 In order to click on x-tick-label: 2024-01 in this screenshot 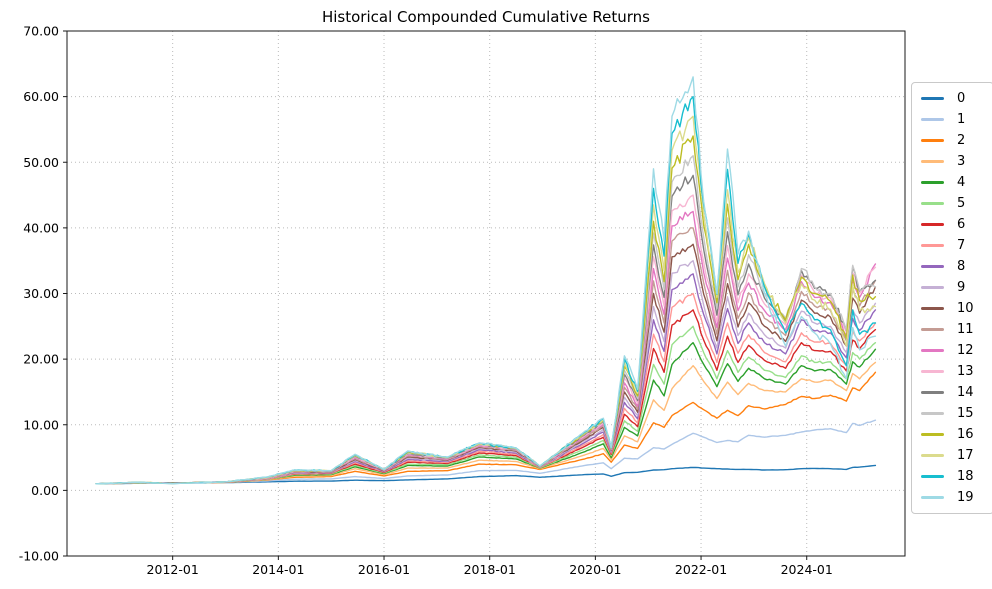, I will do `click(807, 569)`.